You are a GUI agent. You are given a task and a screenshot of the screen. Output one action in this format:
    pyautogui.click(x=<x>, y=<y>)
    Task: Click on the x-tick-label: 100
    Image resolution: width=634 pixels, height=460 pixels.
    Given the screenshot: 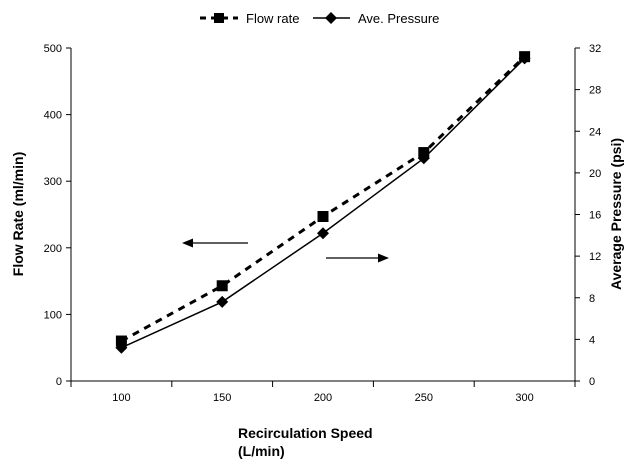 What is the action you would take?
    pyautogui.click(x=121, y=398)
    